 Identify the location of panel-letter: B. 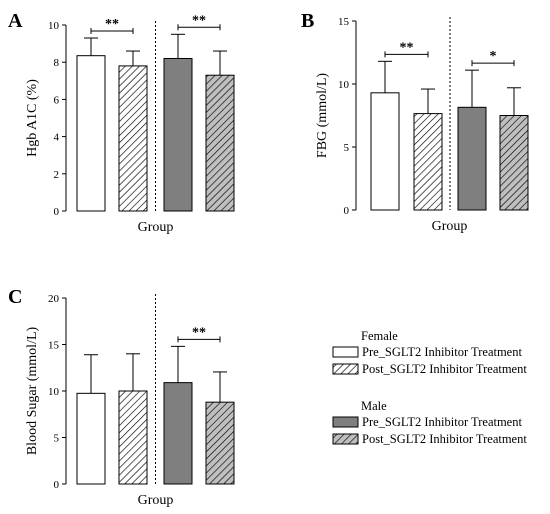
(307, 21).